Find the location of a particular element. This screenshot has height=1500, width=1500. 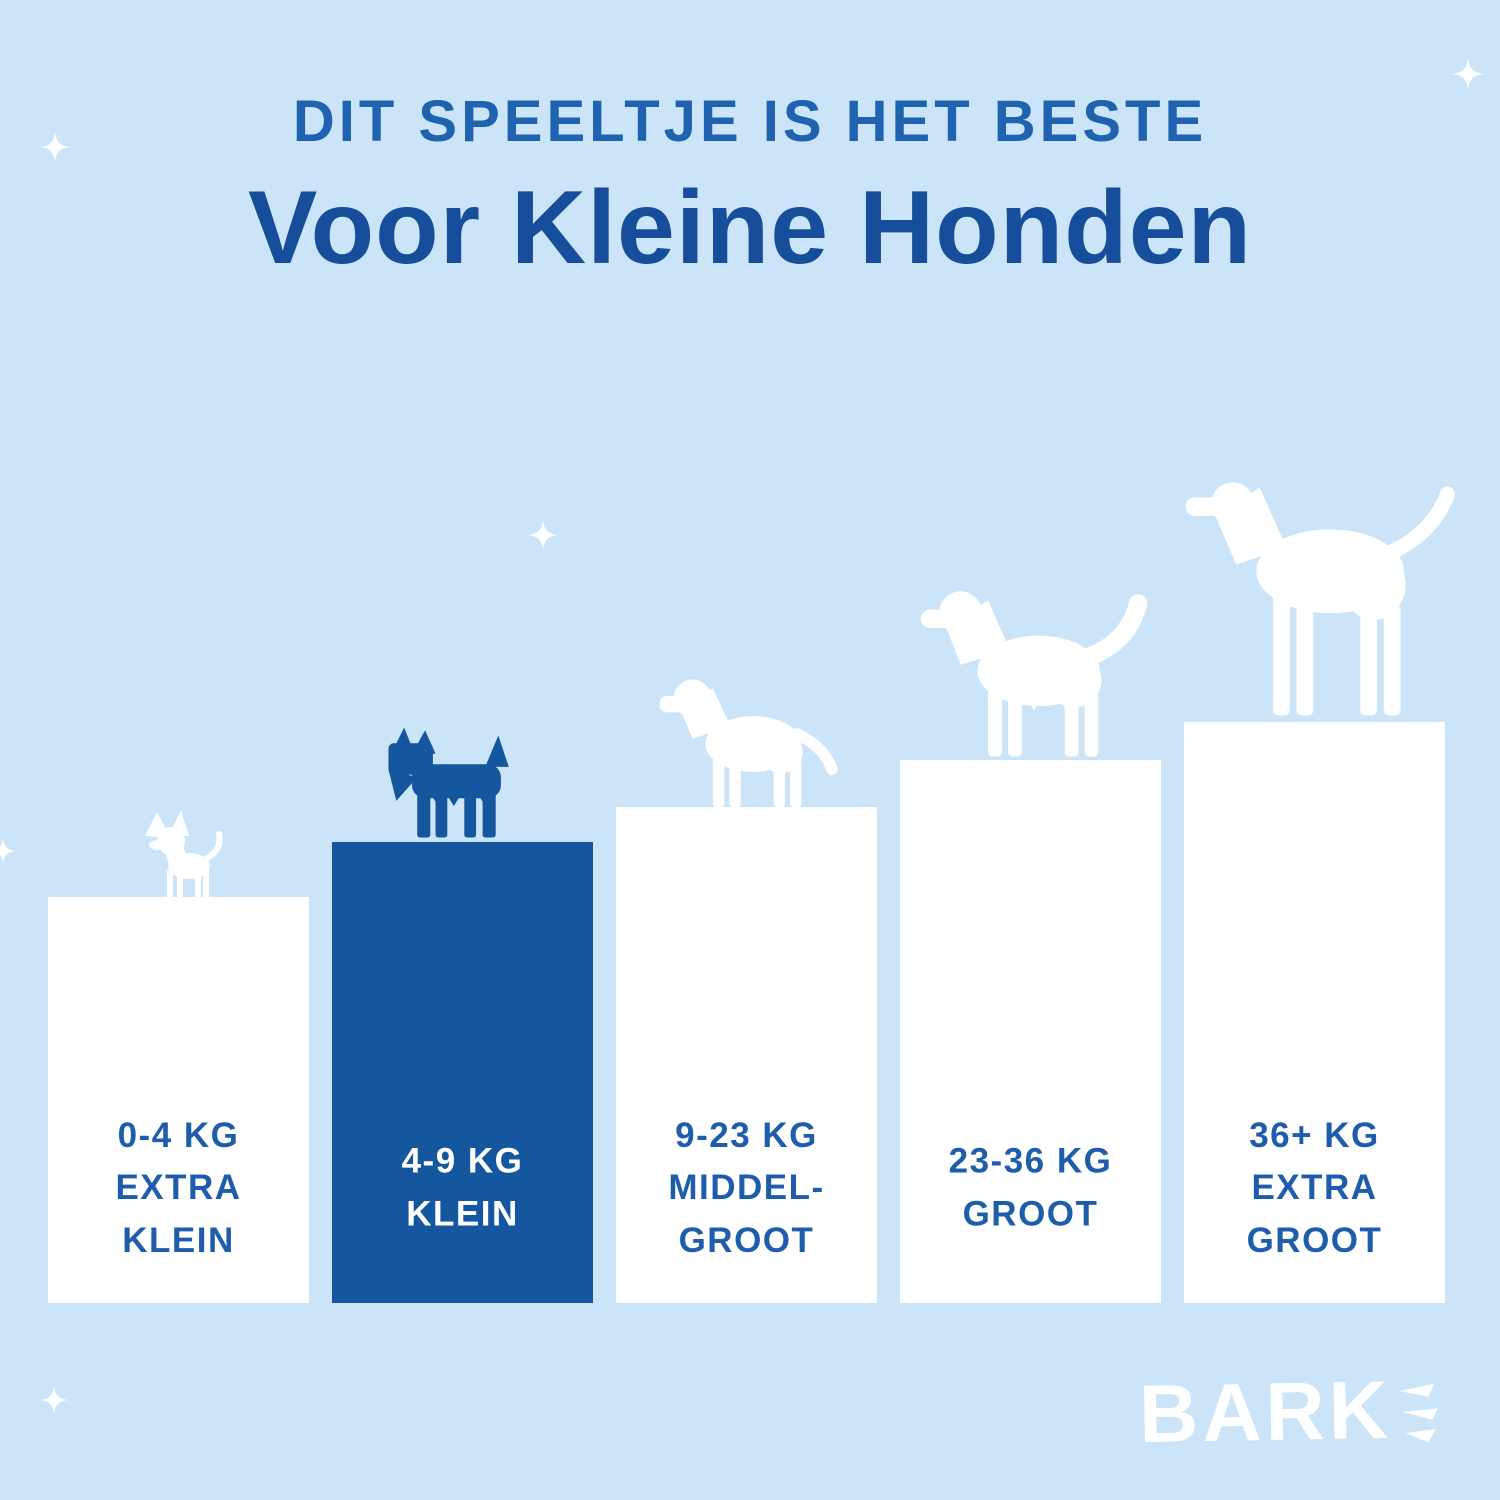

size-bar-klein-highlighted: 4-9 KG KLEIN is located at coordinates (462, 1015).